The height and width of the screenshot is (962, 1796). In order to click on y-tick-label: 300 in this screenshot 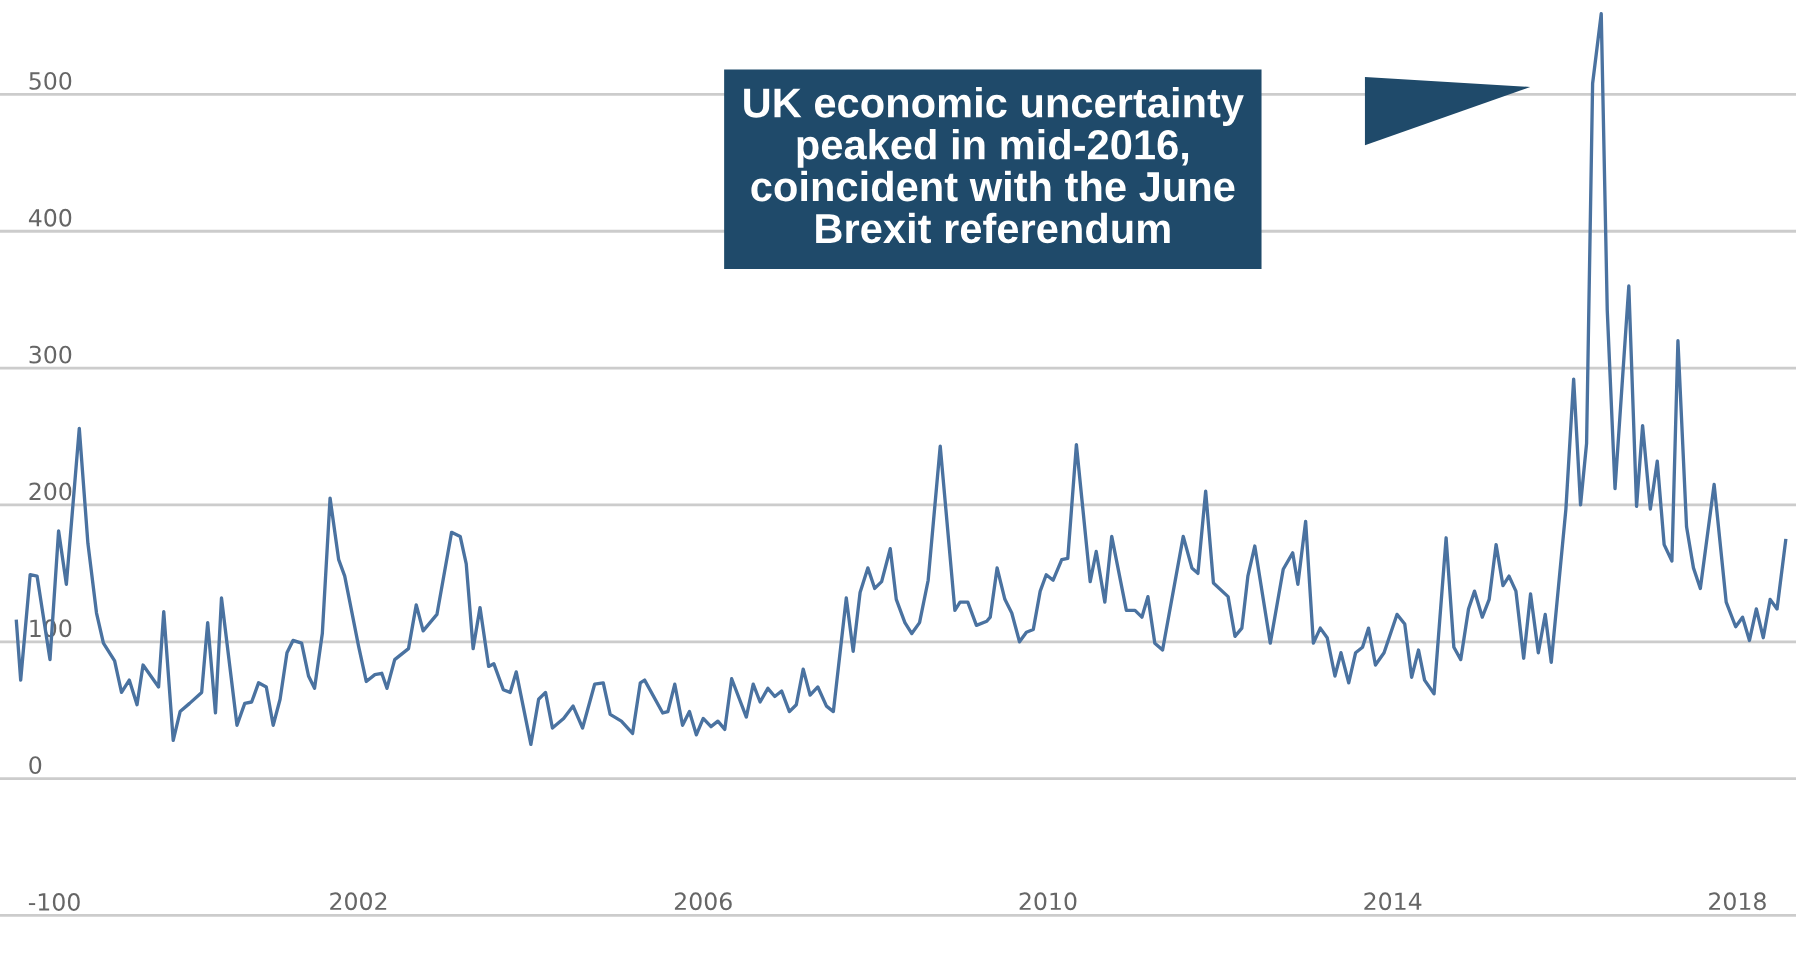, I will do `click(50, 354)`.